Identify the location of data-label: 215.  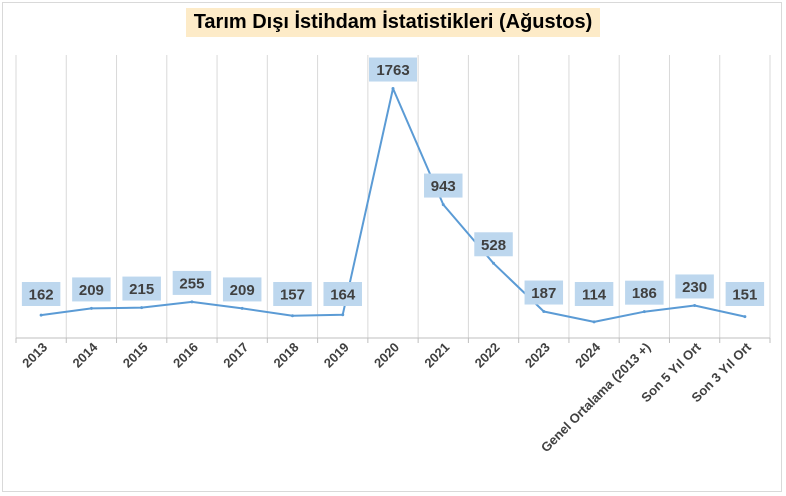
(141, 288).